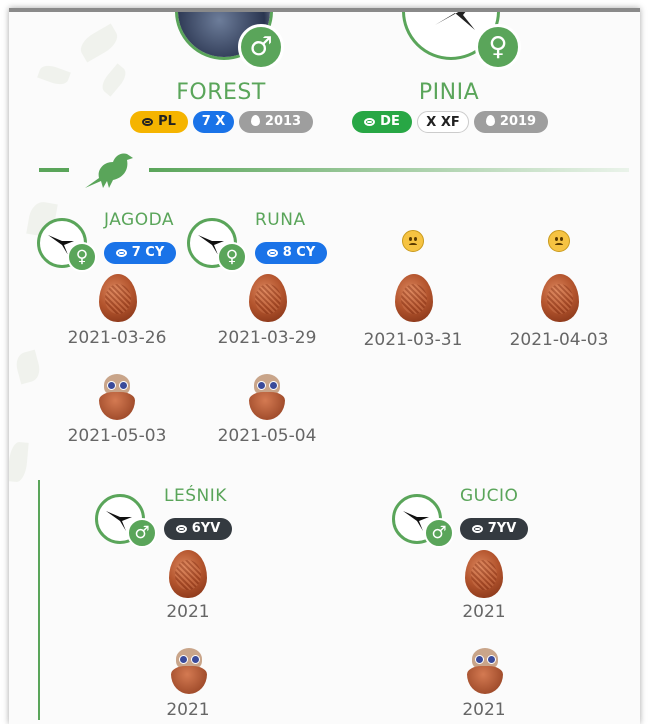 Image resolution: width=649 pixels, height=724 pixels. Describe the element at coordinates (267, 436) in the screenshot. I see `hatch-date: 2021-05-04` at that location.